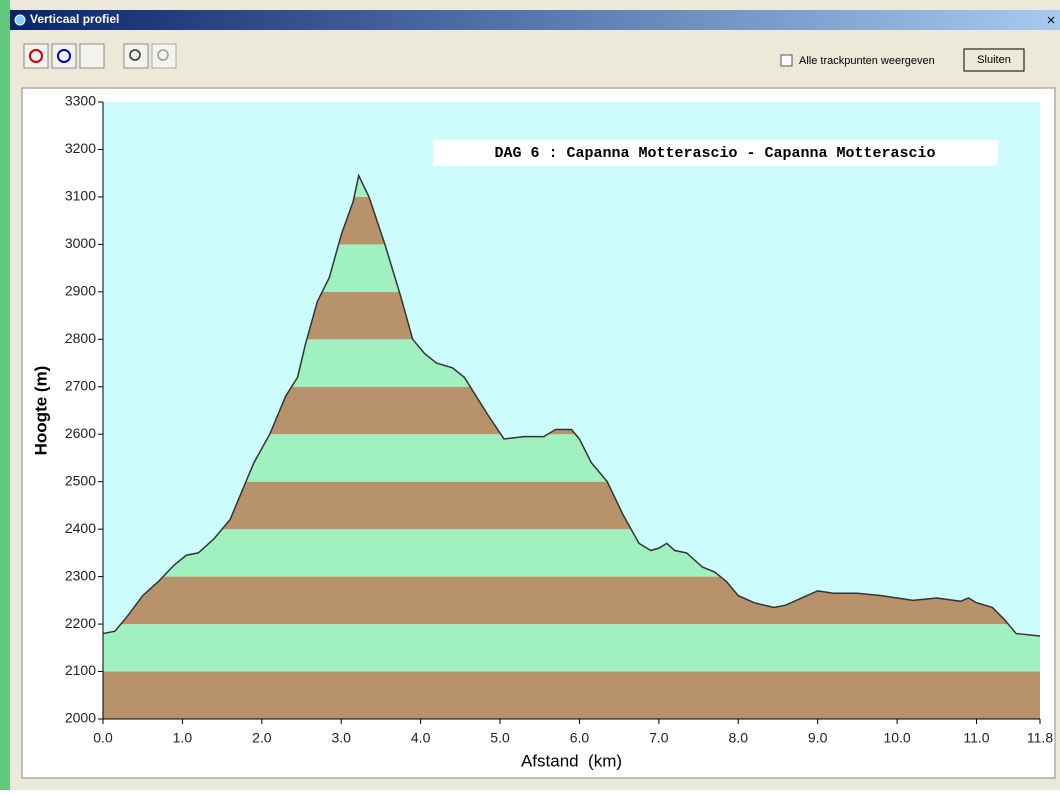  I want to click on left-edge, so click(5, 395).